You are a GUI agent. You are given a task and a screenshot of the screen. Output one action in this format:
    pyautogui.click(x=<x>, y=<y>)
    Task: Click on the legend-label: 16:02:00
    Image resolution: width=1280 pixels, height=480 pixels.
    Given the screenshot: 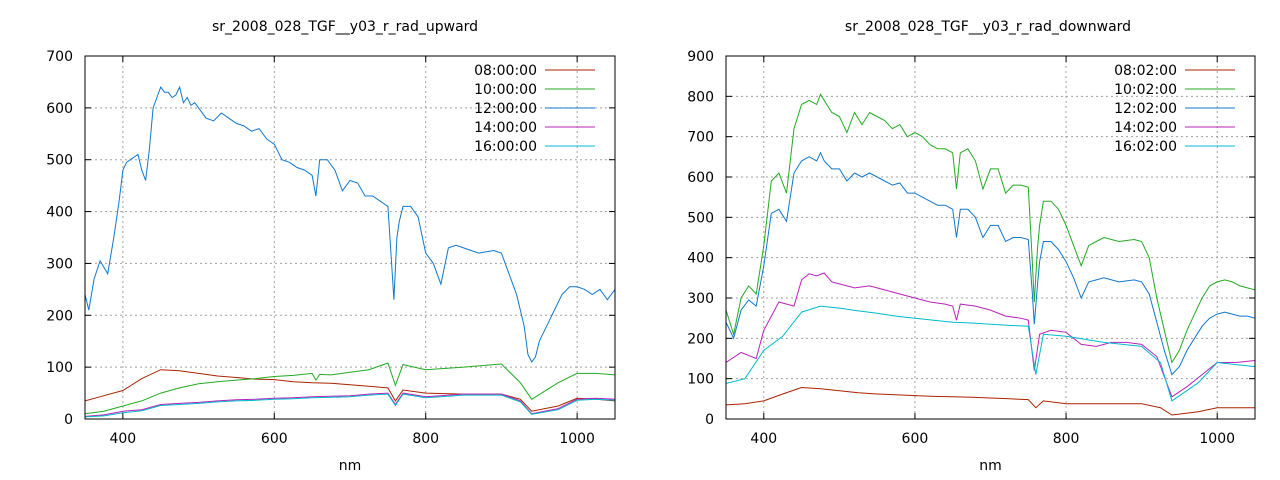 What is the action you would take?
    pyautogui.click(x=1145, y=147)
    